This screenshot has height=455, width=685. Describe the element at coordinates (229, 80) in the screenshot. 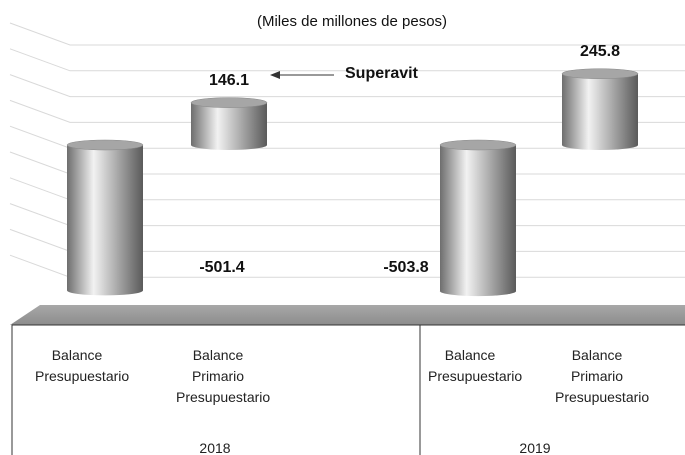

I see `value-label: 146.1` at that location.